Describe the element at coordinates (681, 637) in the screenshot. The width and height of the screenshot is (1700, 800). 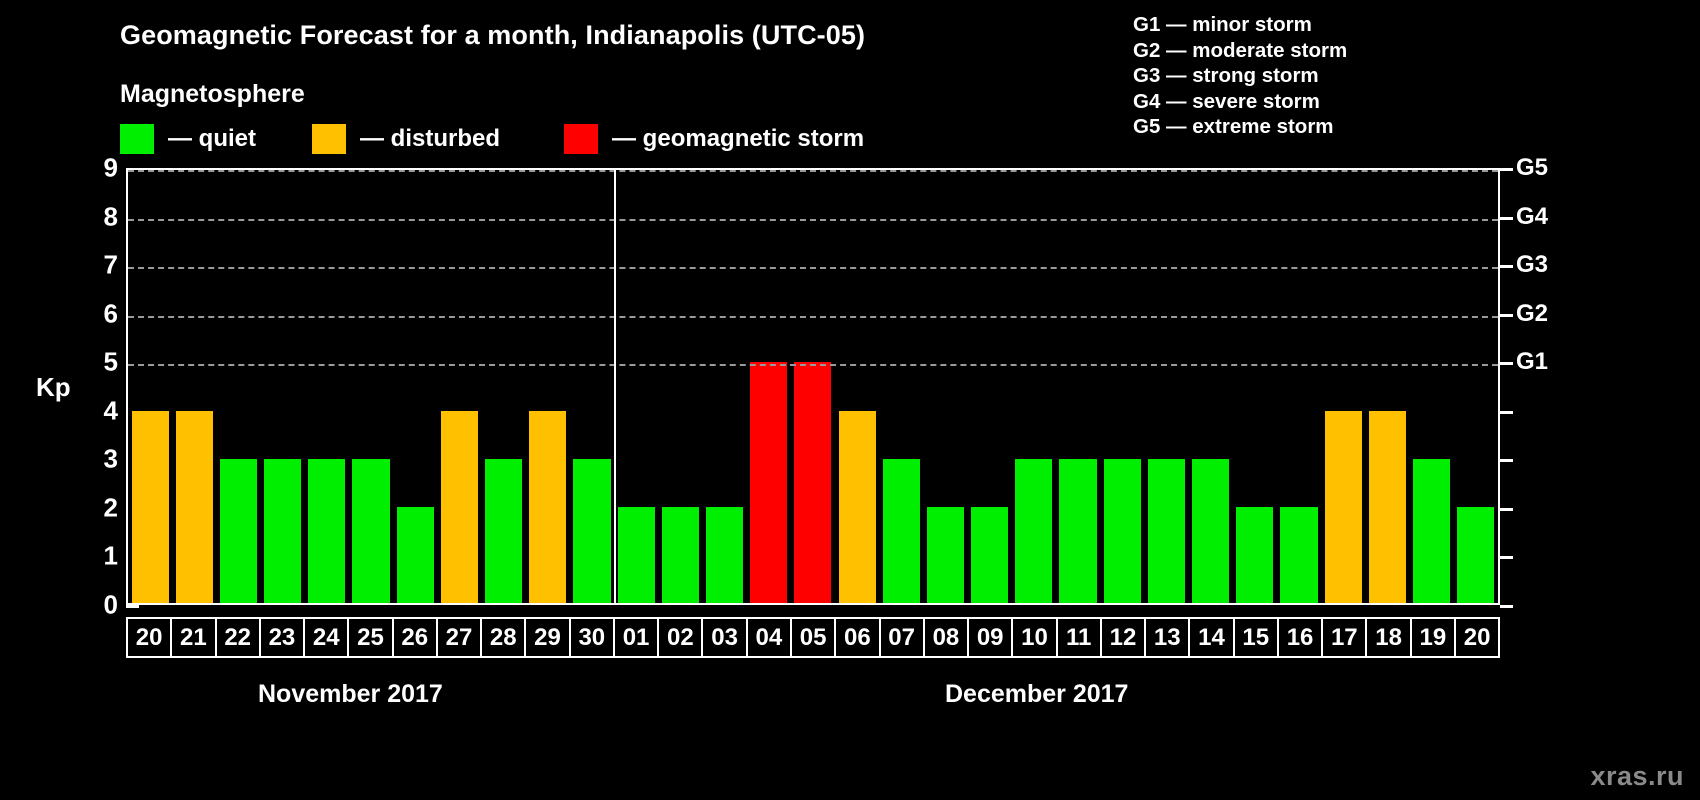
I see `date-label-december-02: 02` at that location.